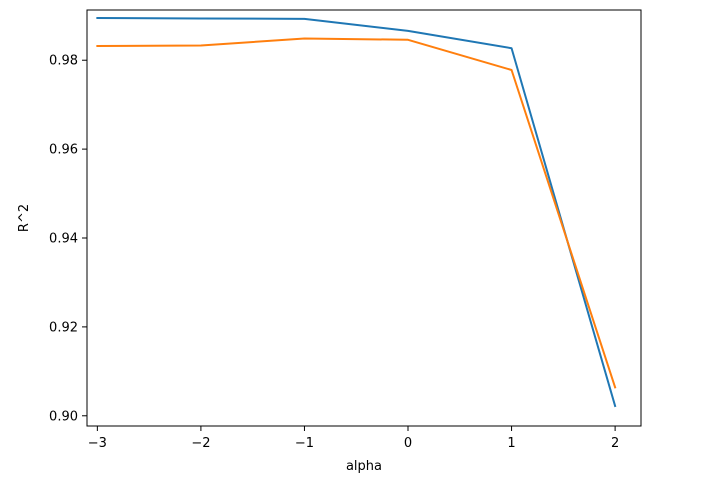  I want to click on x-tick-label: −1, so click(304, 443).